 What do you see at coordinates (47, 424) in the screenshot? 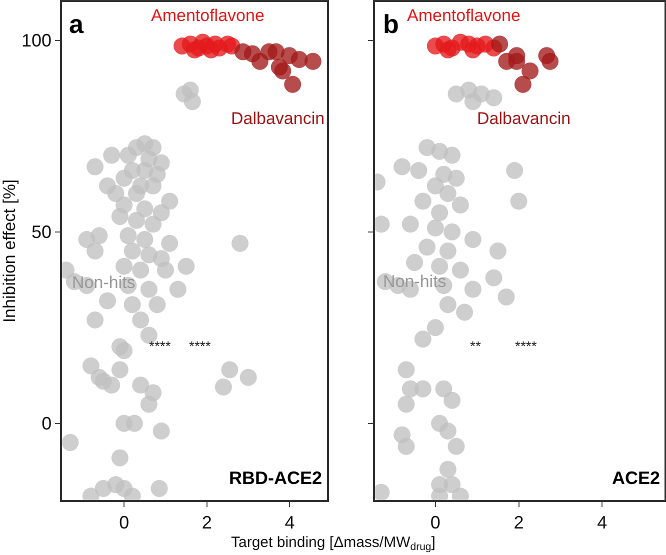
I see `y-tick-label: 0` at bounding box center [47, 424].